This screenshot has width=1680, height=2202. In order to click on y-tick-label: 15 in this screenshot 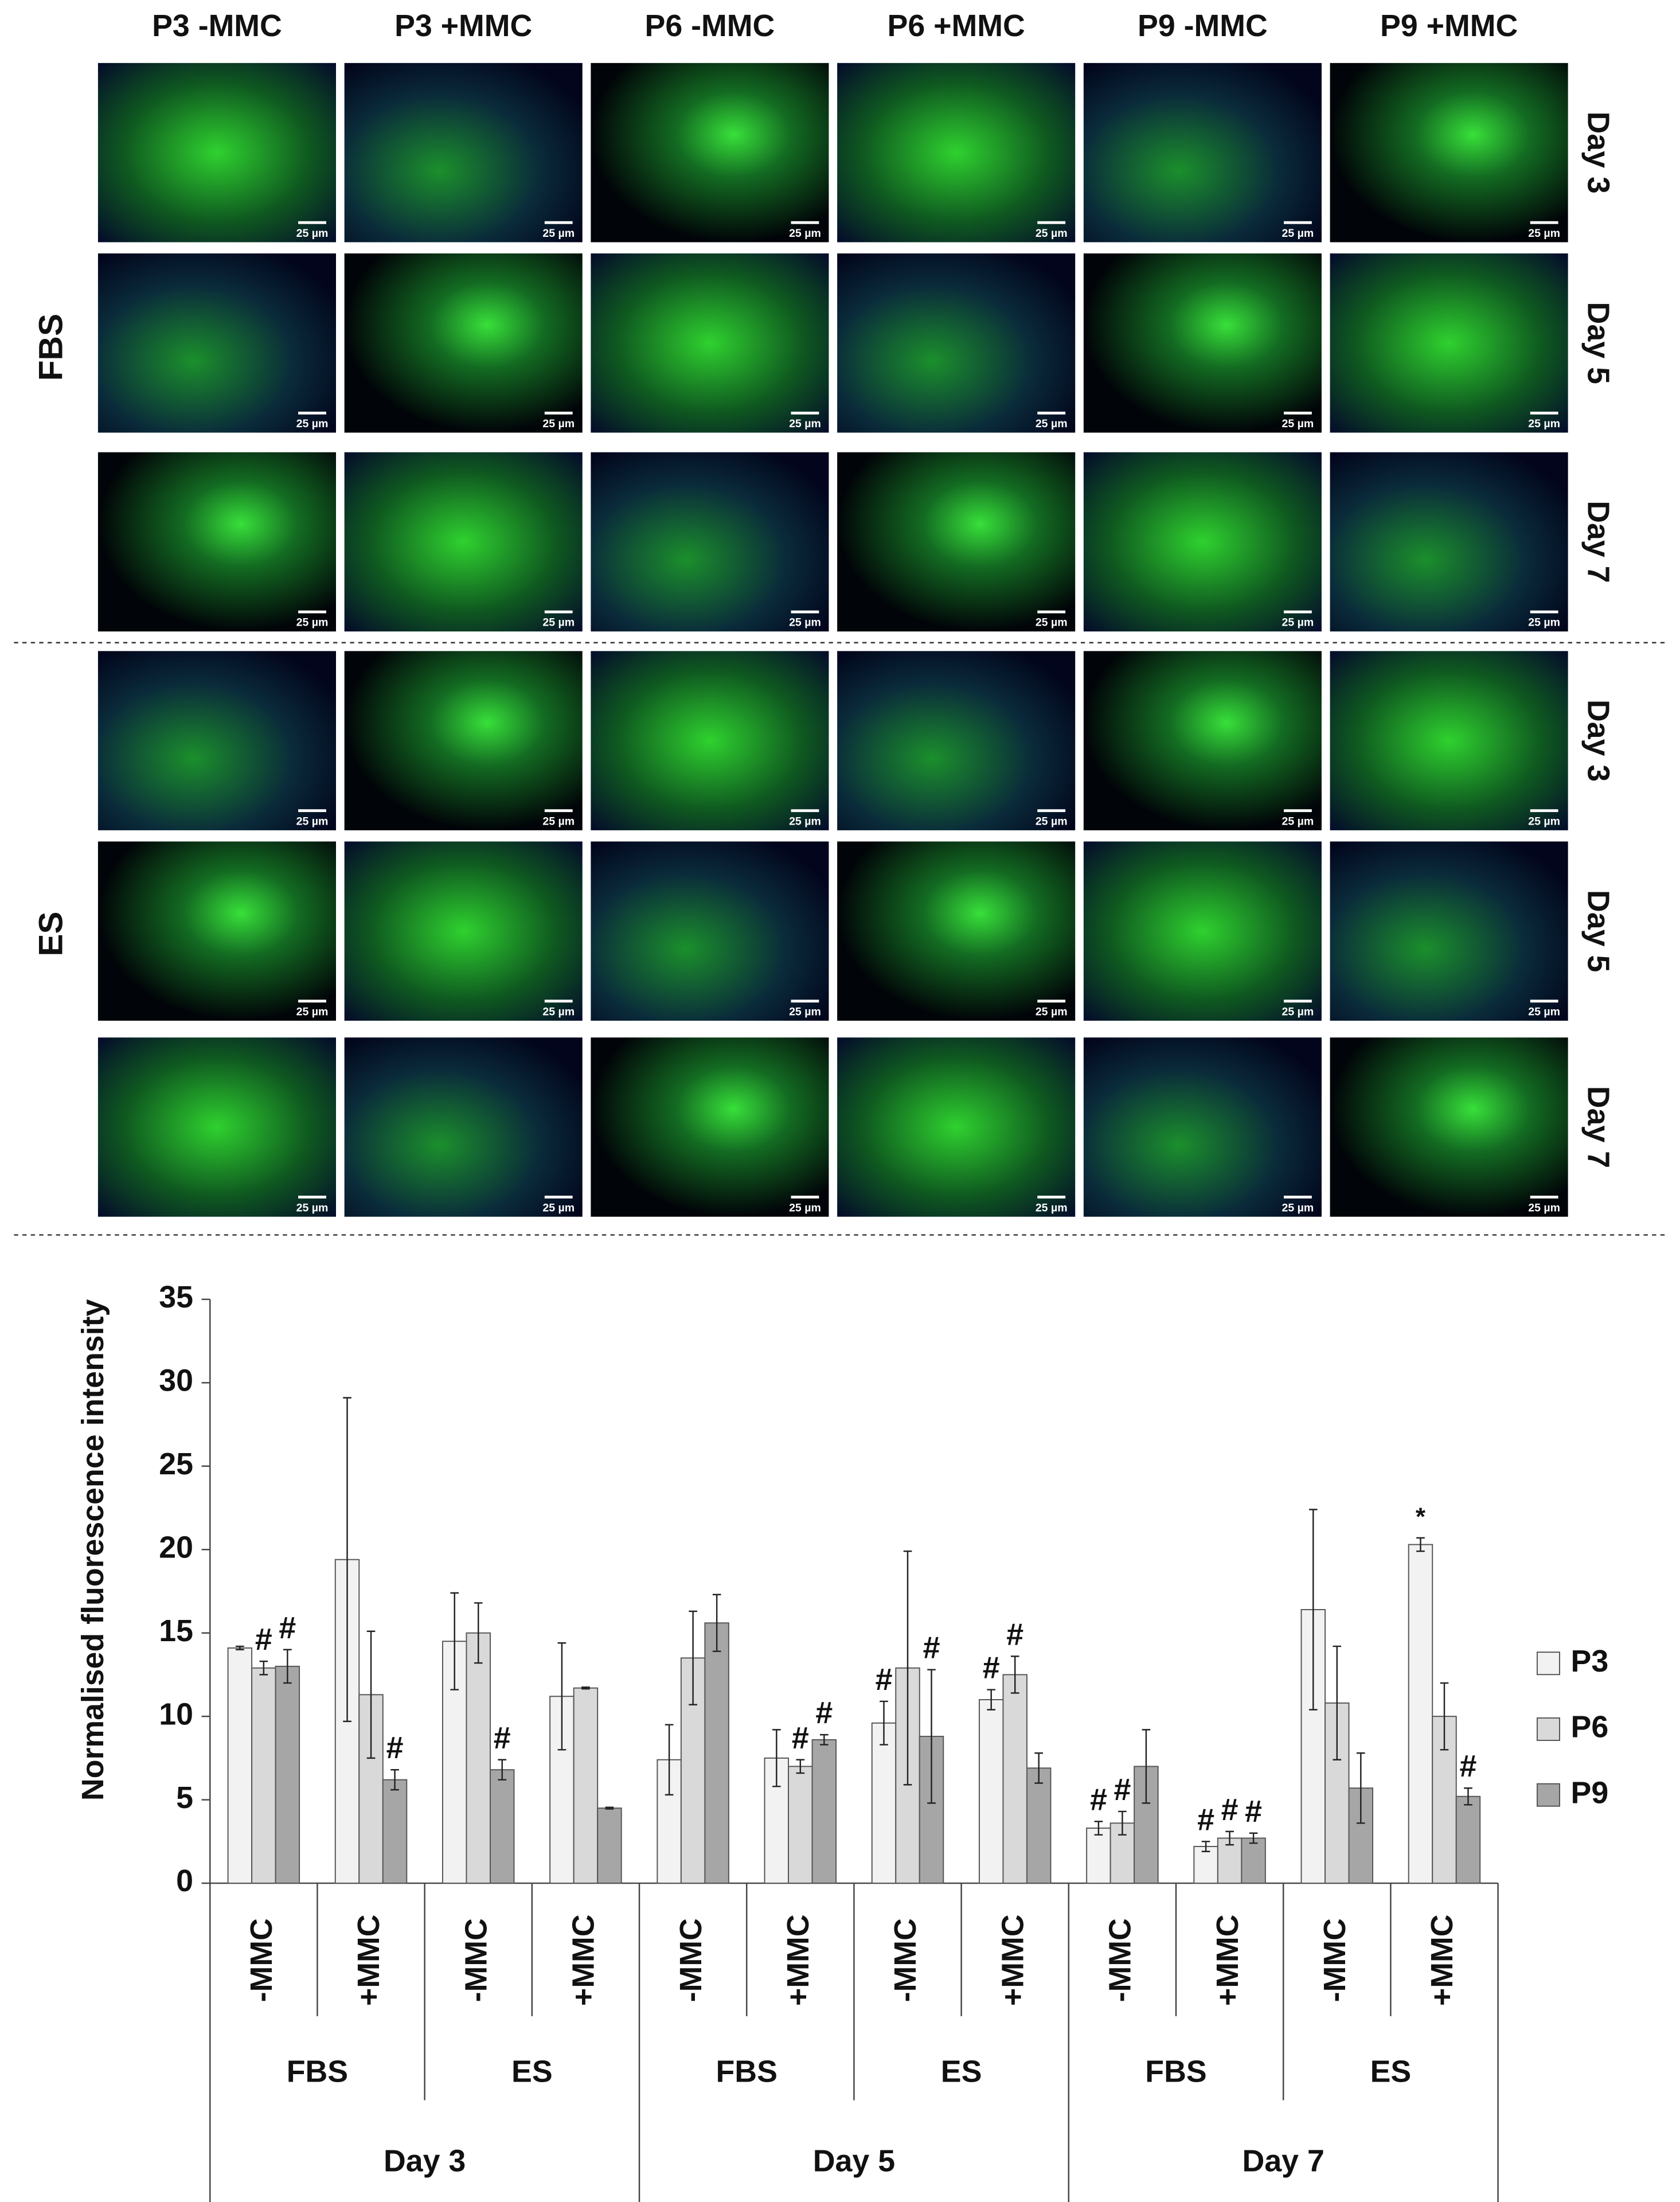, I will do `click(176, 1631)`.